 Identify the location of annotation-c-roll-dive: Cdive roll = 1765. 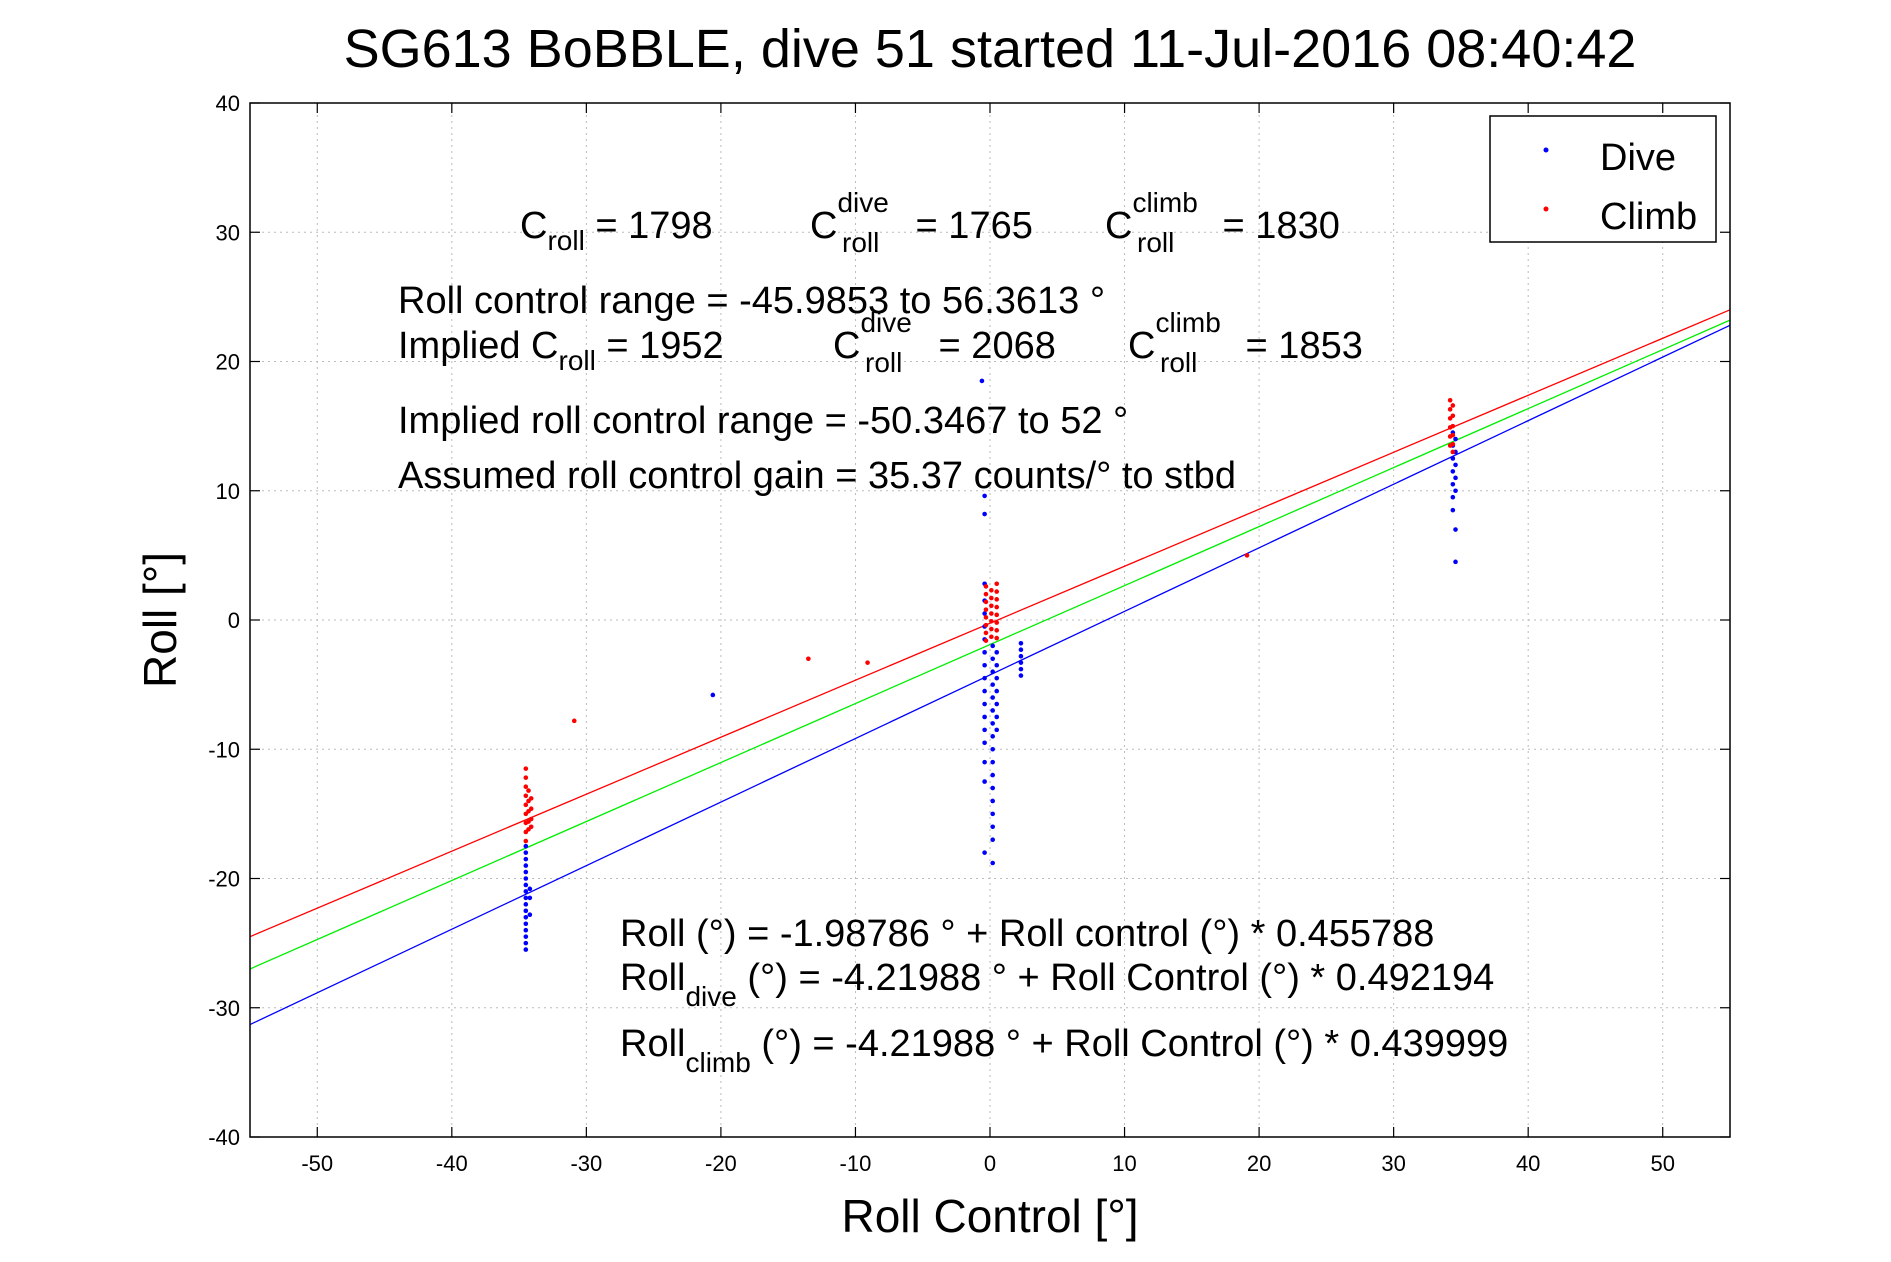
(921, 222).